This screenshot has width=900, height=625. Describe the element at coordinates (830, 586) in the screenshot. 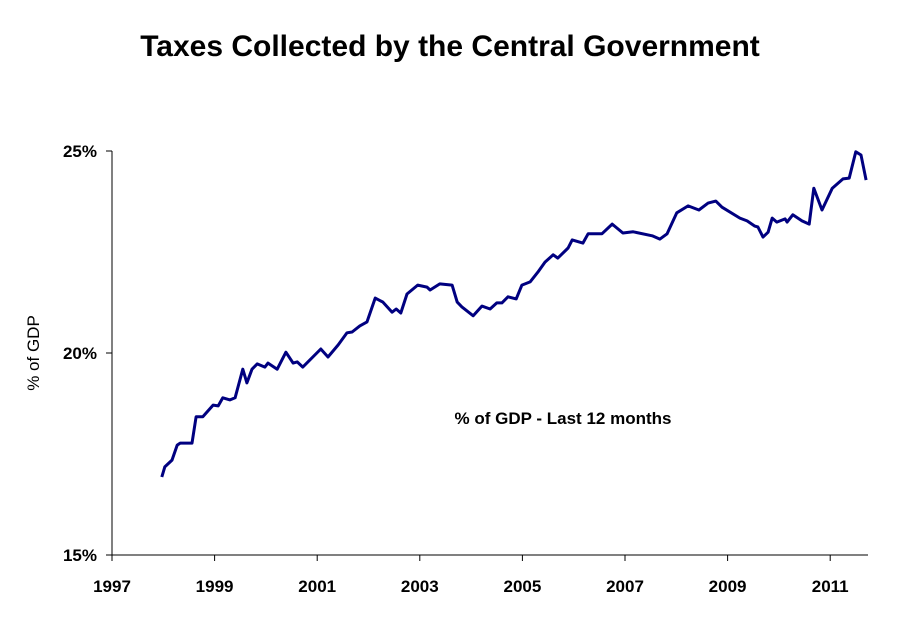

I see `x-tick-label: 2011` at that location.